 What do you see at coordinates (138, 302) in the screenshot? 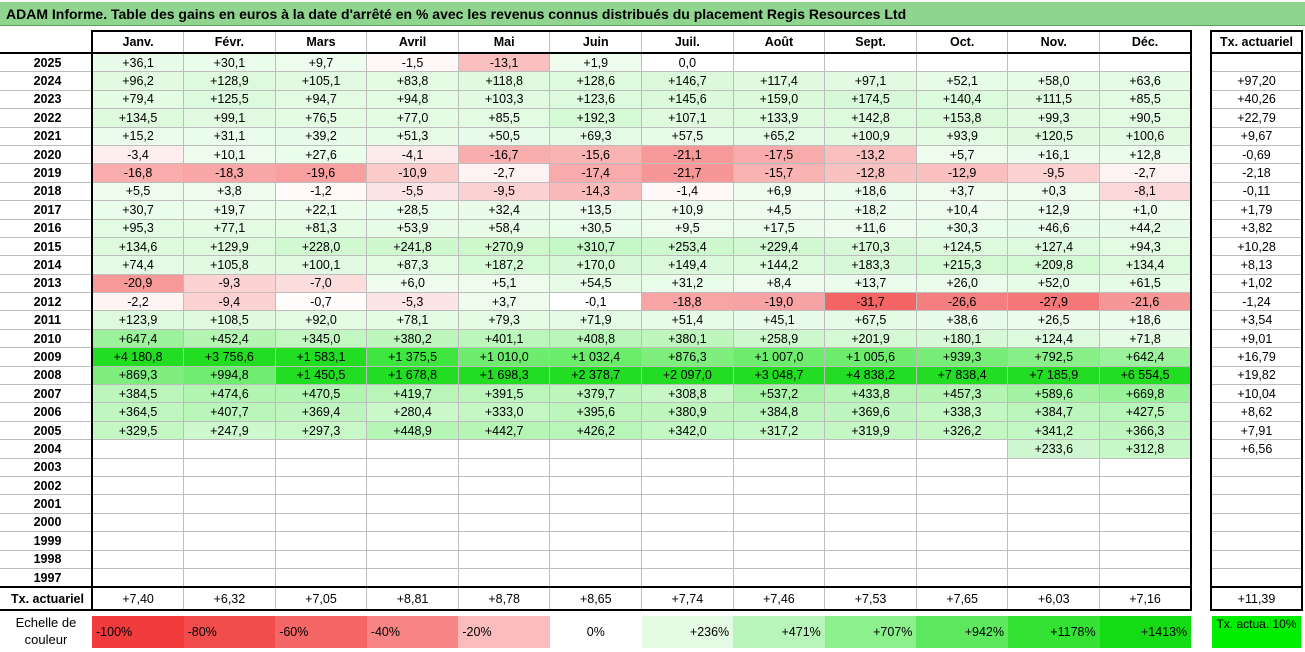
I see `gain-cell: -2,2` at bounding box center [138, 302].